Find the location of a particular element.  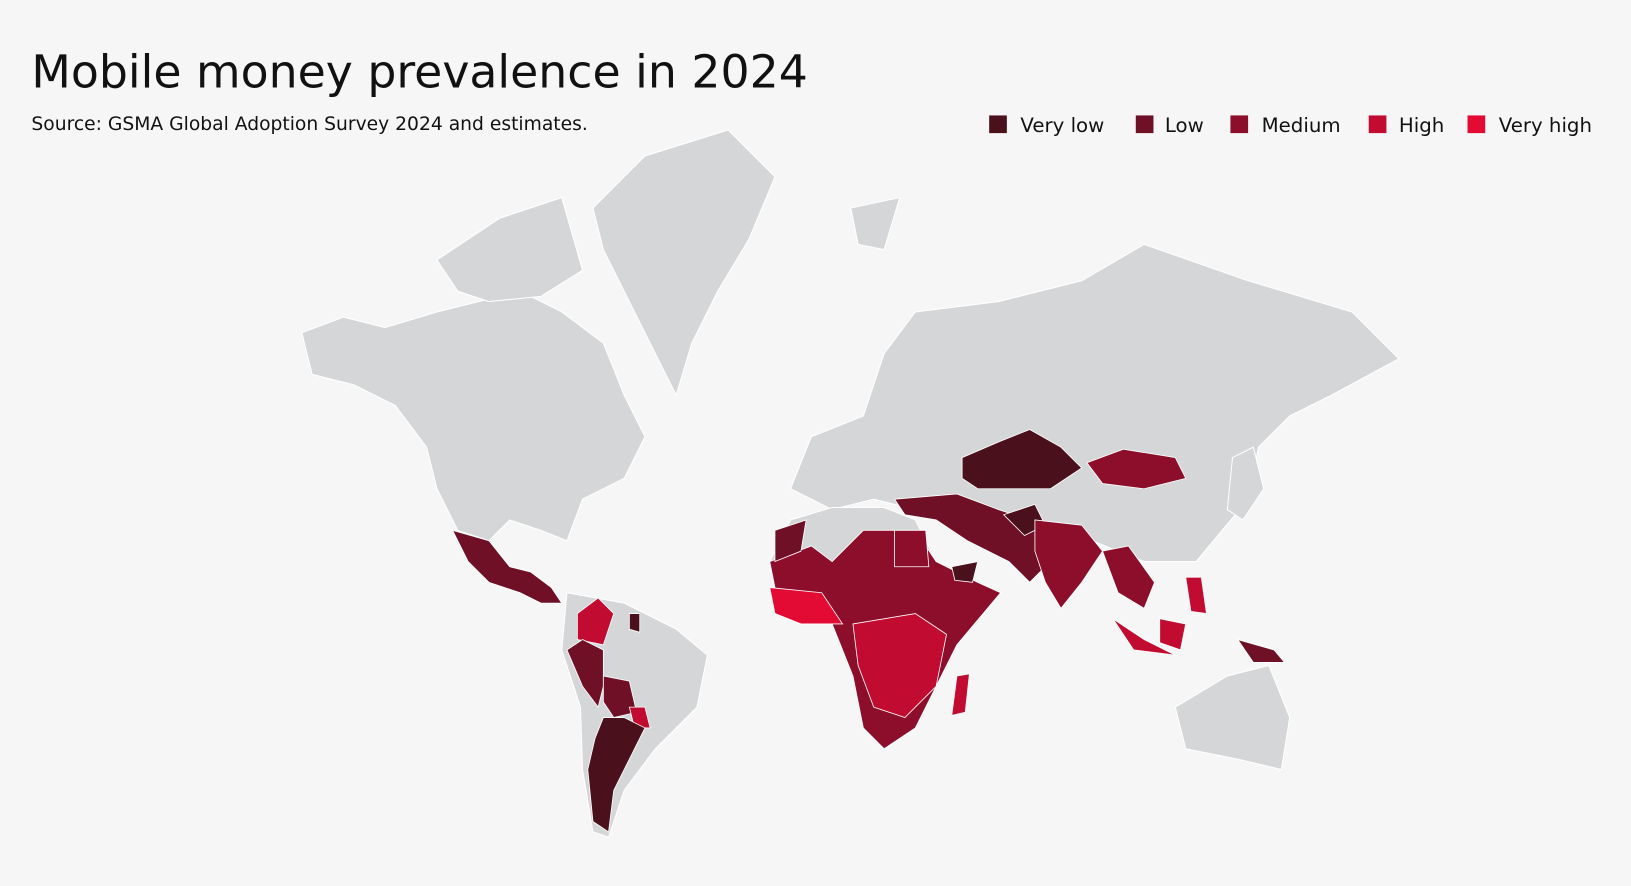

legend-label: High is located at coordinates (1421, 125).